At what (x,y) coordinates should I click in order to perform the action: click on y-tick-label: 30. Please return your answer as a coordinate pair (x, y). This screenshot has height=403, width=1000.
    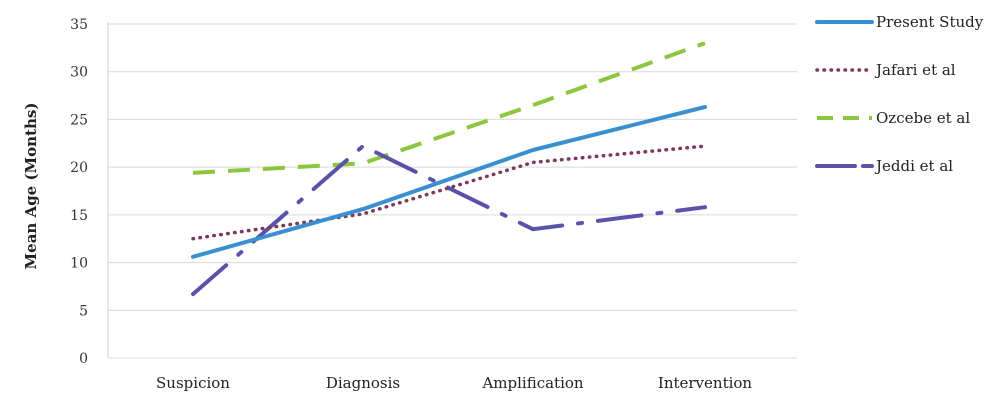
    Looking at the image, I should click on (79, 73).